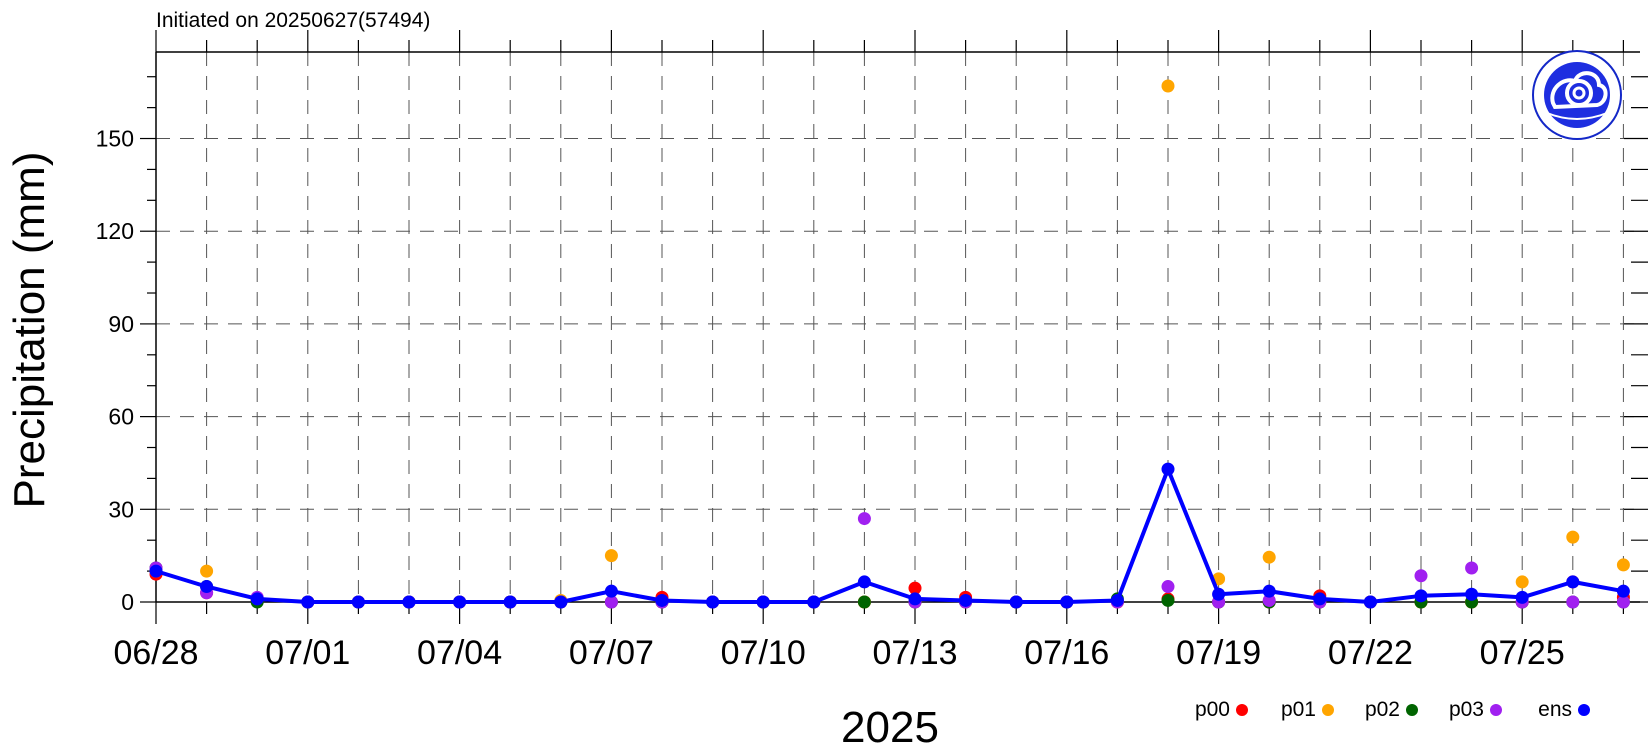 The width and height of the screenshot is (1649, 754). Describe the element at coordinates (307, 653) in the screenshot. I see `x-tick-label: 07/01` at that location.